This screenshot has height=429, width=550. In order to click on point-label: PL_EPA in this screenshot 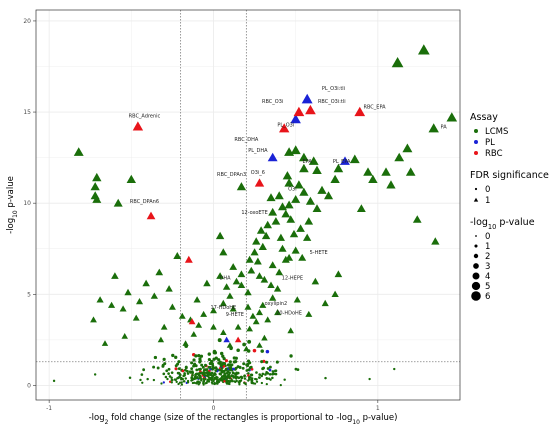, I will do `click(342, 162)`.